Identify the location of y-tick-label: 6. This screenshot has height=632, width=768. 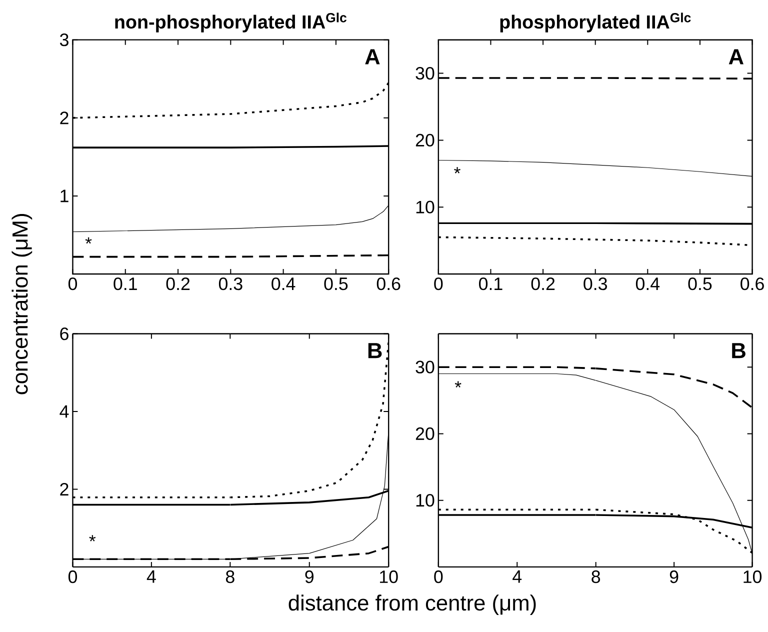
(64, 334).